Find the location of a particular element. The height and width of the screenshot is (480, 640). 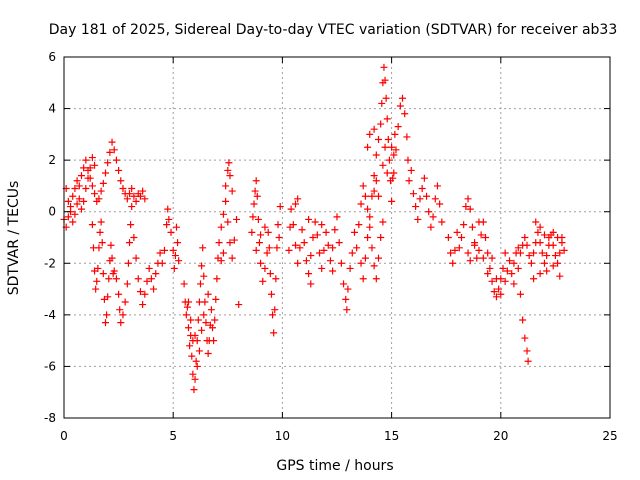

y-tick-label: -8 is located at coordinates (50, 418).